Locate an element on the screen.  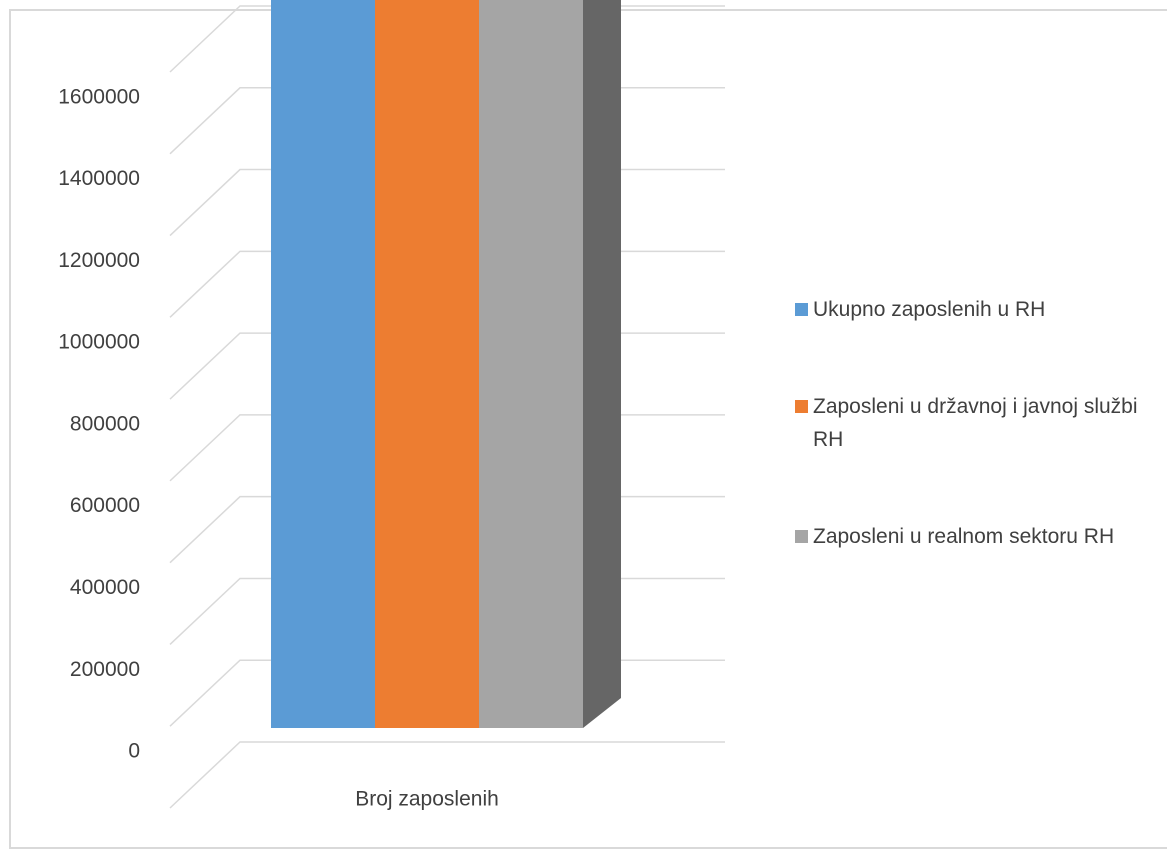
legend-line: Ukupno zaposlenih u RH is located at coordinates (929, 309).